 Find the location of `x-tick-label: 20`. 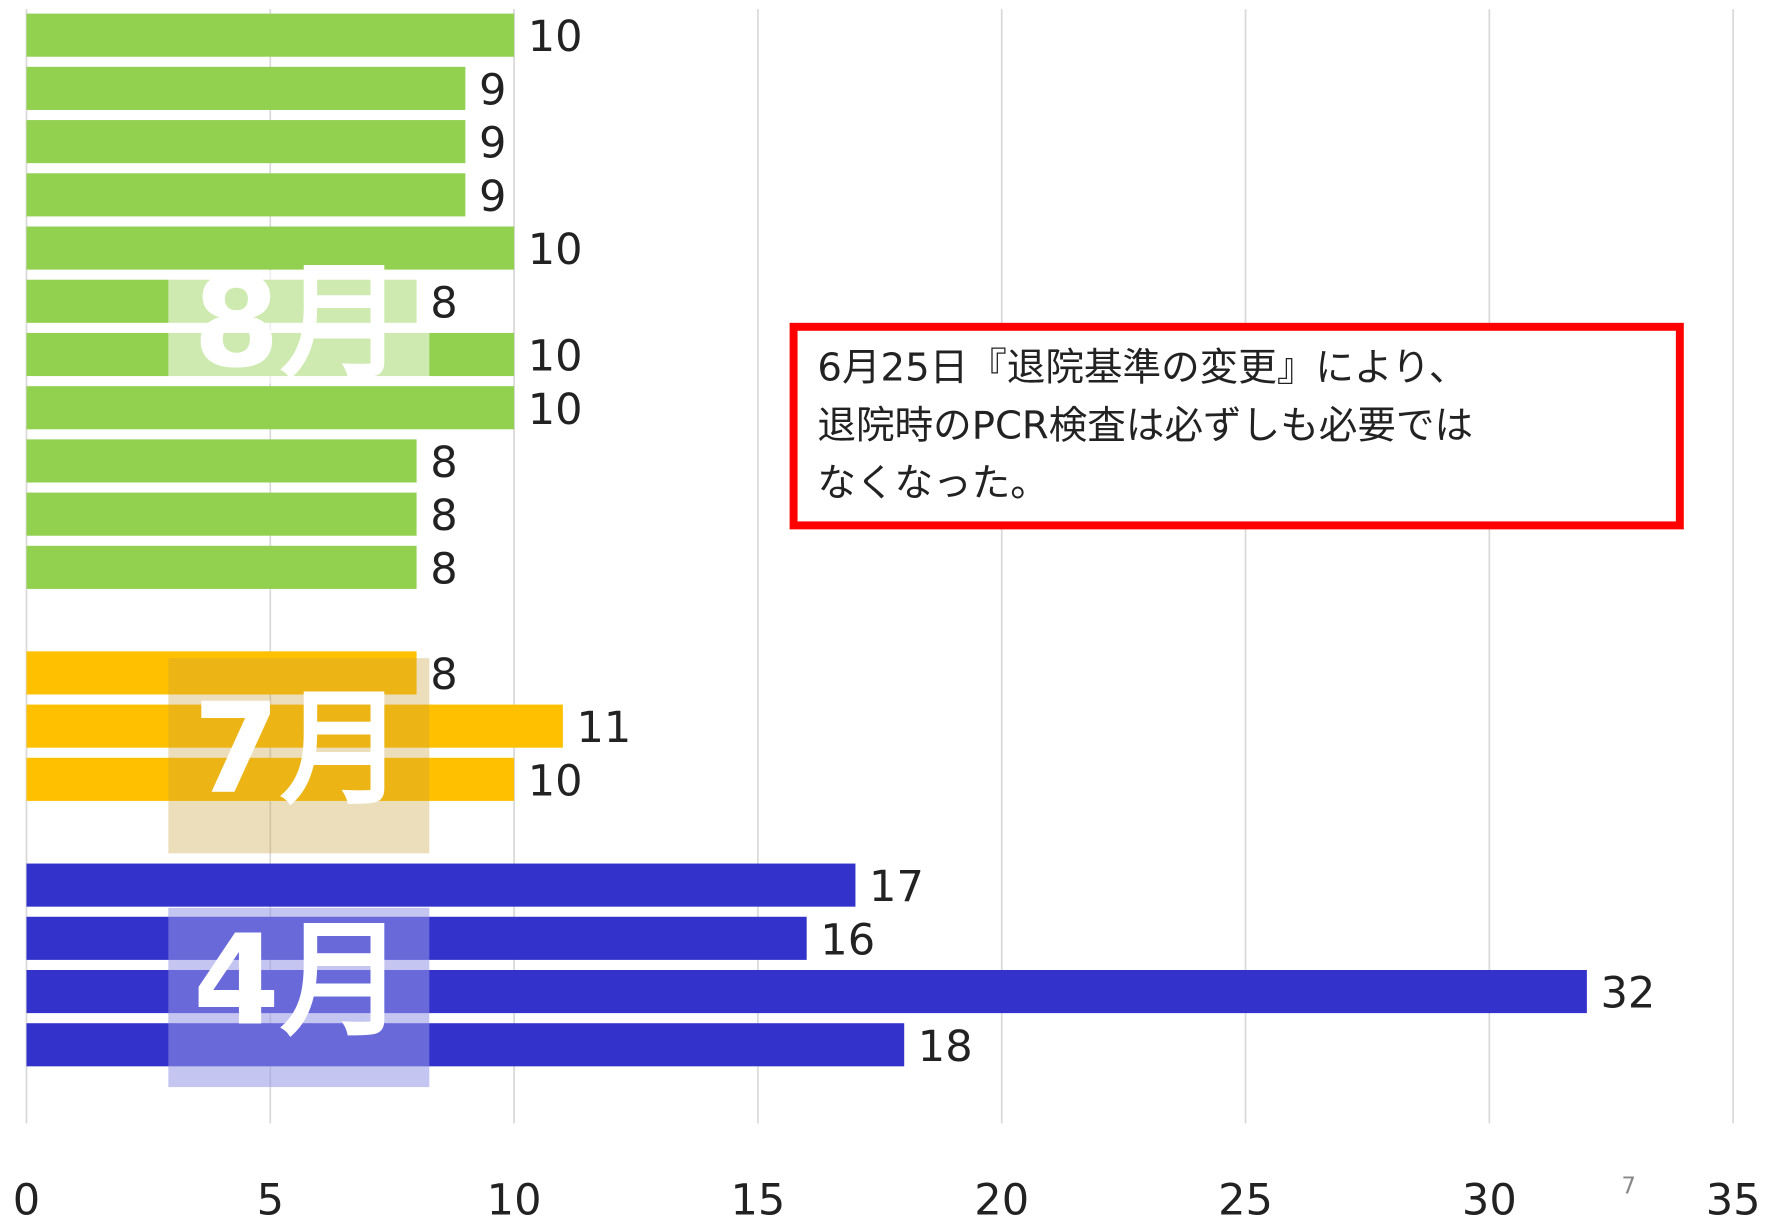

x-tick-label: 20 is located at coordinates (1001, 1198).